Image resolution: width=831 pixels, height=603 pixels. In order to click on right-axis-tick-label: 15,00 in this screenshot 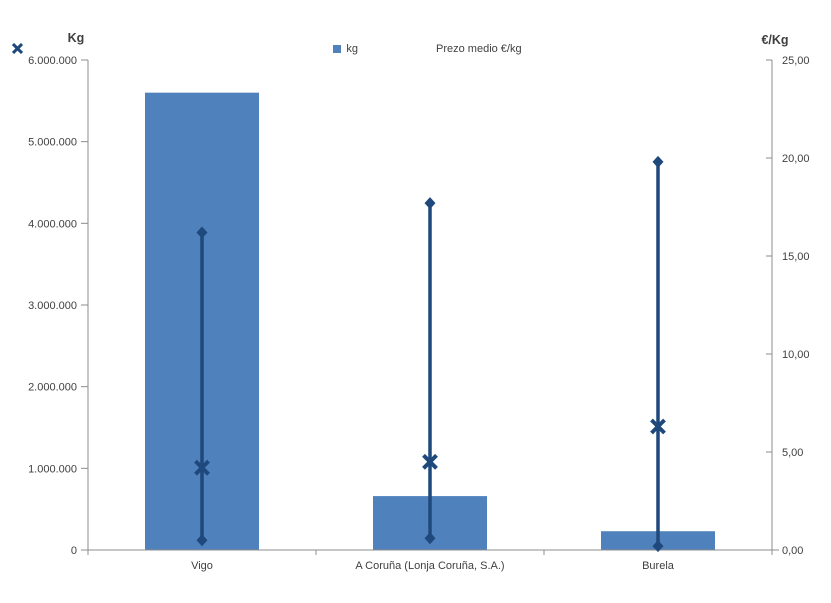, I will do `click(796, 257)`.